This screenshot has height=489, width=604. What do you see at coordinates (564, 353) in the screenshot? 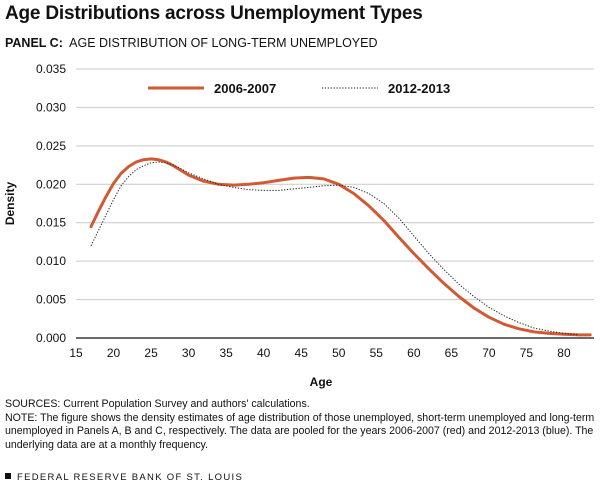
I see `x-tick-label: 80` at bounding box center [564, 353].